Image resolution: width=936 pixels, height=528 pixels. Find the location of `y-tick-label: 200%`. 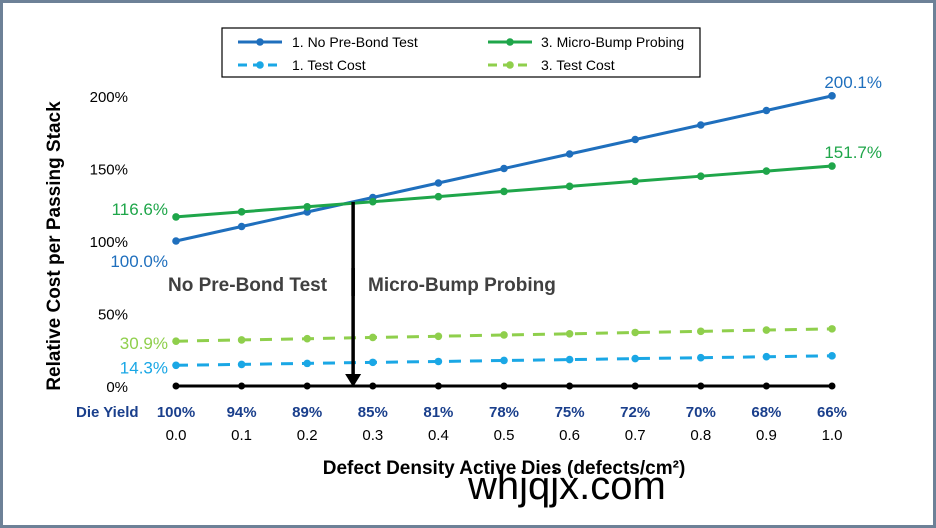

y-tick-label: 200% is located at coordinates (109, 97).